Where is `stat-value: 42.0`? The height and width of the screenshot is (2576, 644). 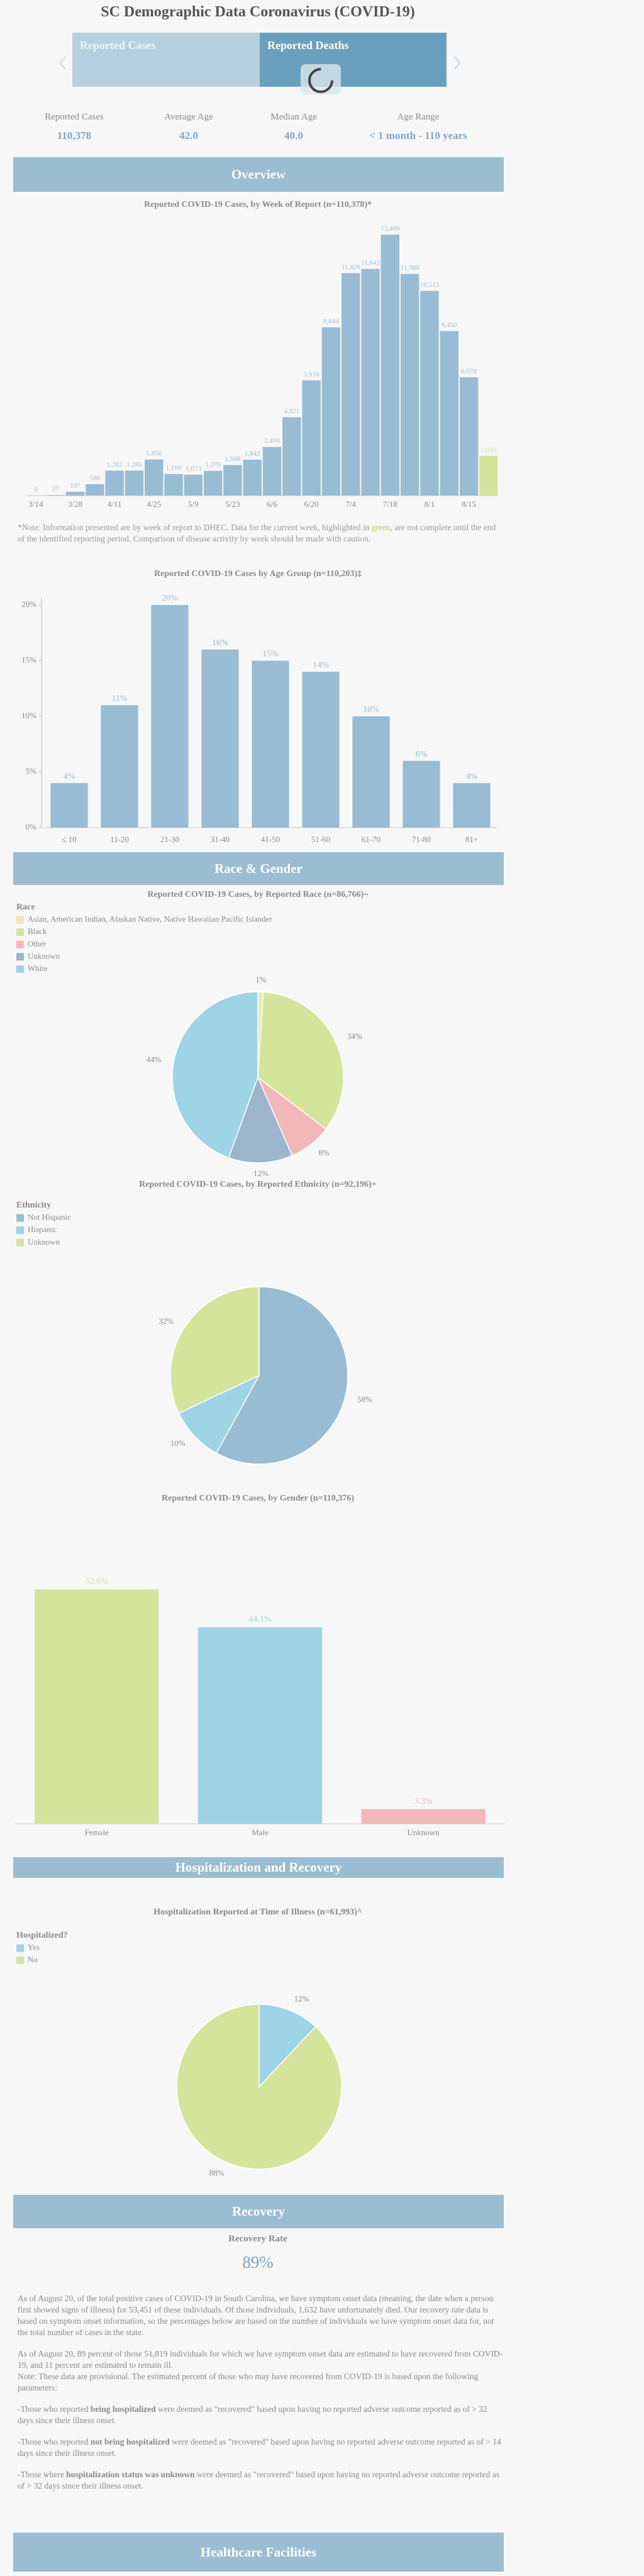
stat-value: 42.0 is located at coordinates (188, 136).